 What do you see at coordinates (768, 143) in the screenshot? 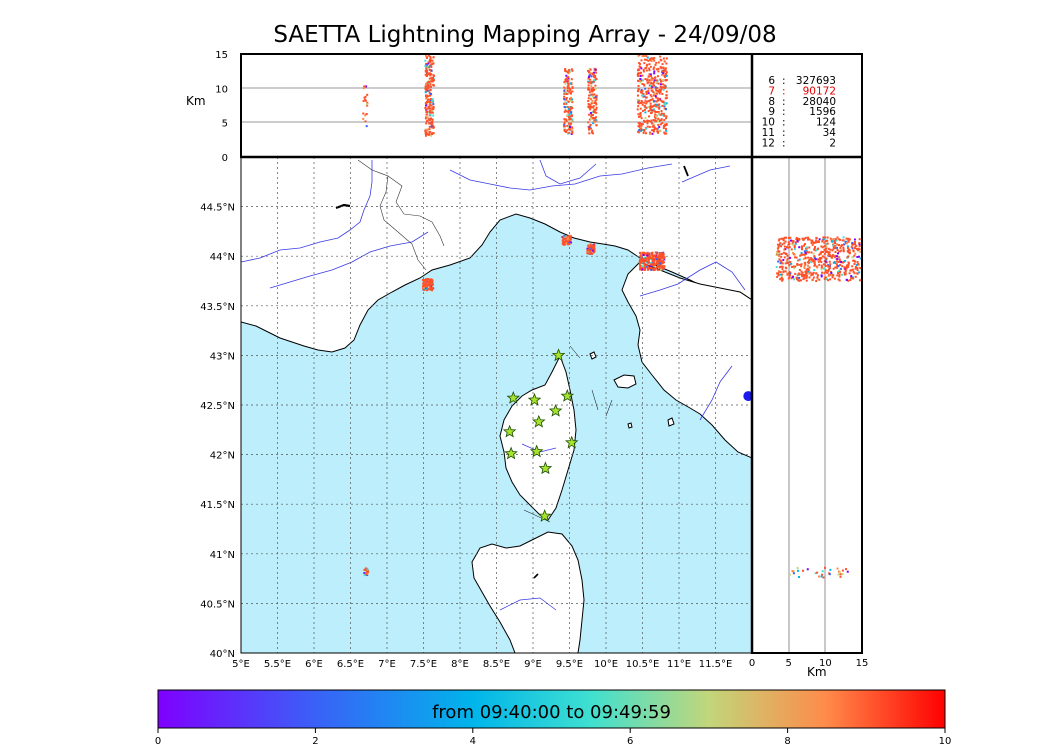
I see `count-label: 12` at bounding box center [768, 143].